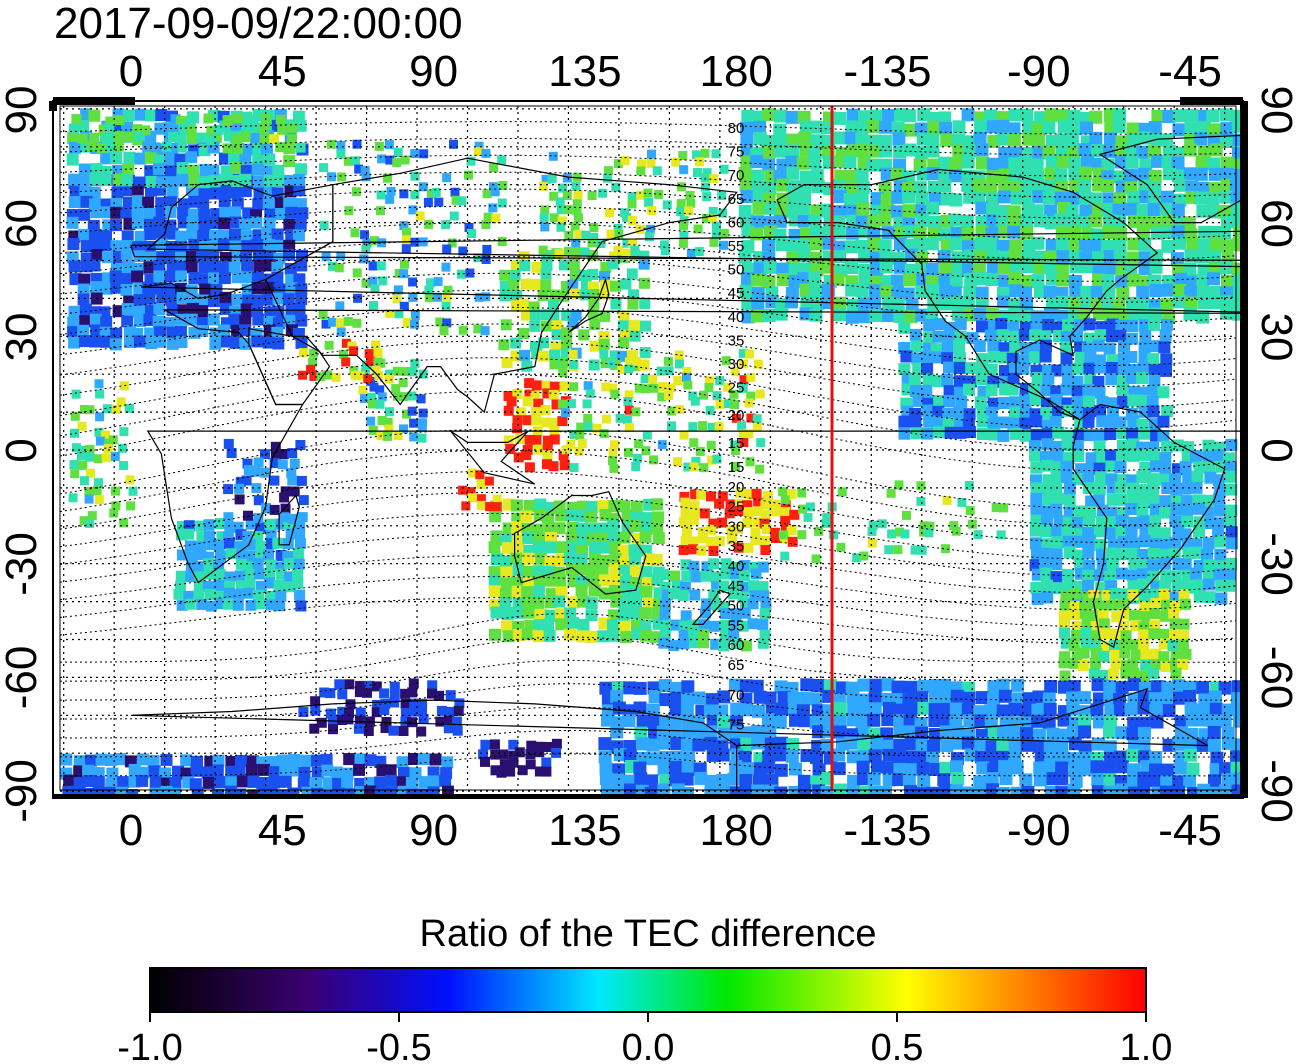 The height and width of the screenshot is (1064, 1296). I want to click on longitude-label-top: 45, so click(282, 71).